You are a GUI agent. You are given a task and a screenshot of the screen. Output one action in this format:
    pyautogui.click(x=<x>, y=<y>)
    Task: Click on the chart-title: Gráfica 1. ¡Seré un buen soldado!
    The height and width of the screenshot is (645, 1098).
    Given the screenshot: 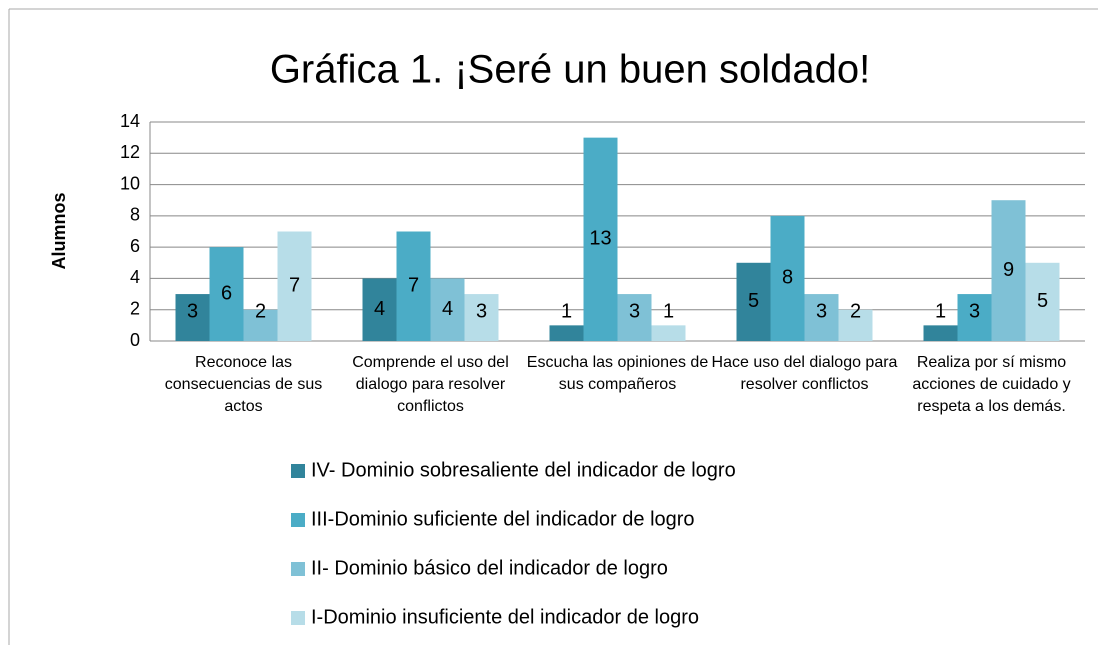 What is the action you would take?
    pyautogui.click(x=570, y=70)
    